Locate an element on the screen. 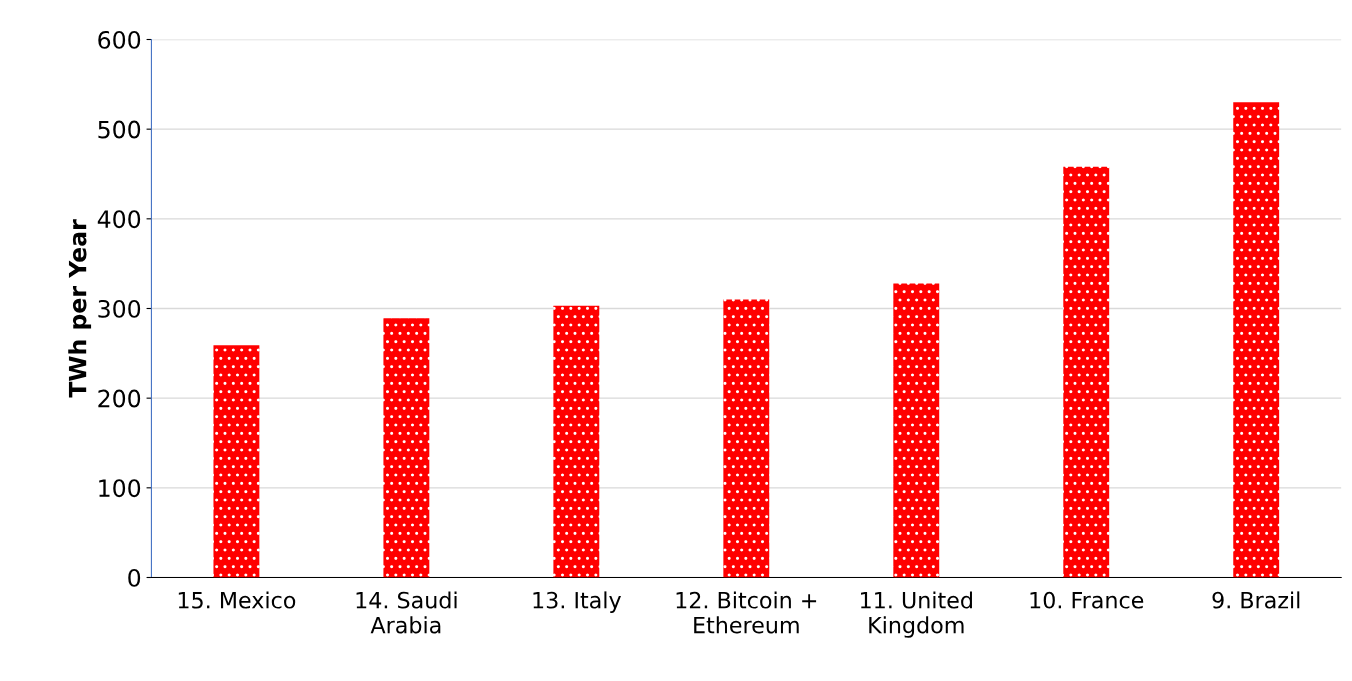 This screenshot has width=1352, height=681. y-tick-label: 100 is located at coordinates (120, 488).